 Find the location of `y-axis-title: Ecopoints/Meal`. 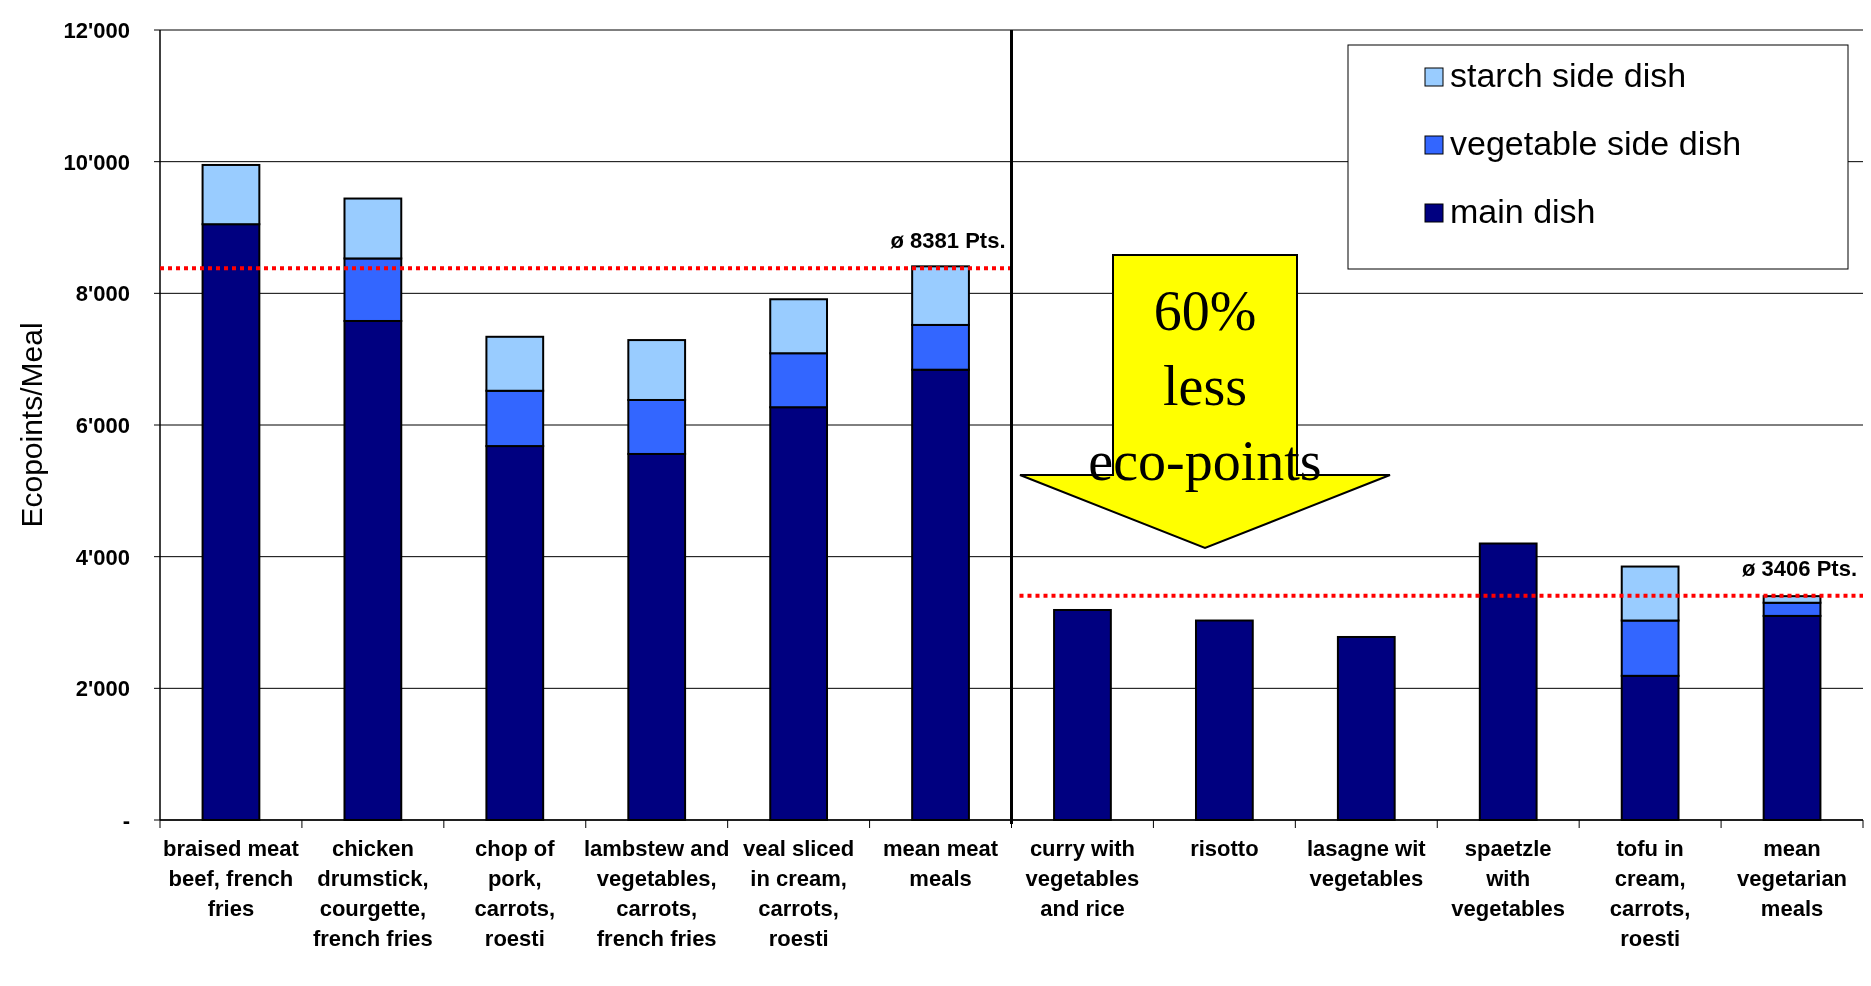

y-axis-title: Ecopoints/Meal is located at coordinates (31, 425).